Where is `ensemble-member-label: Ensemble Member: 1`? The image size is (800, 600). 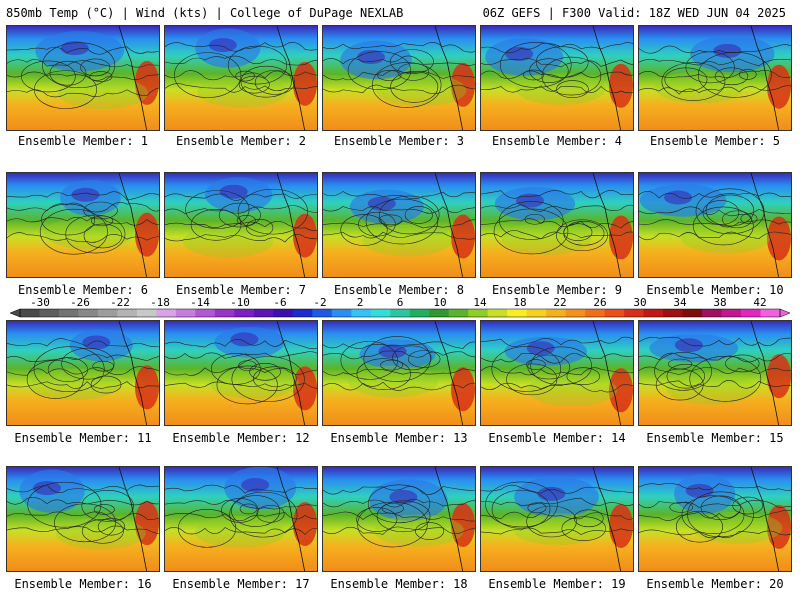
ensemble-member-label: Ensemble Member: 1 is located at coordinates (83, 141).